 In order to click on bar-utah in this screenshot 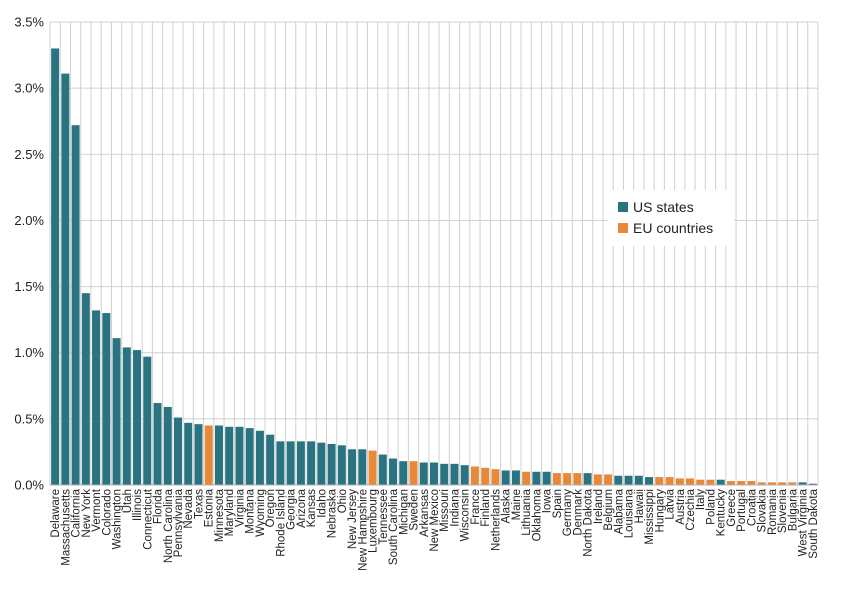, I will do `click(126, 416)`.